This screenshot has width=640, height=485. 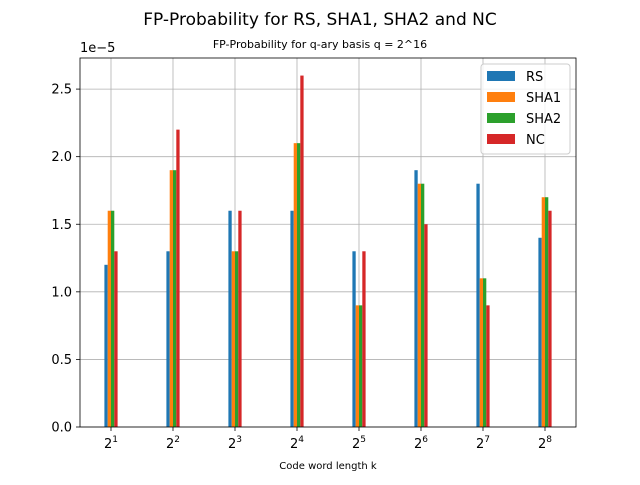 I want to click on y-axis-offset-label: 1e−5, so click(x=97, y=48).